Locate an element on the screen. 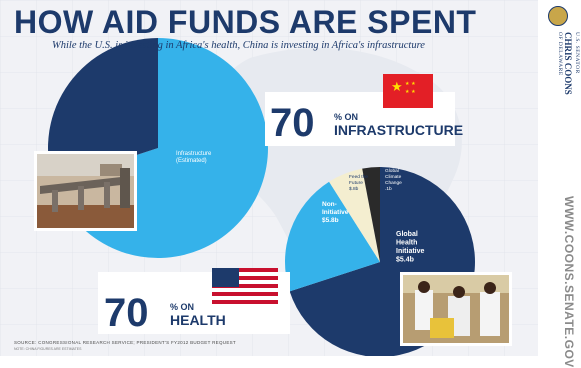 This screenshot has width=581, height=368. china-flag is located at coordinates (408, 91).